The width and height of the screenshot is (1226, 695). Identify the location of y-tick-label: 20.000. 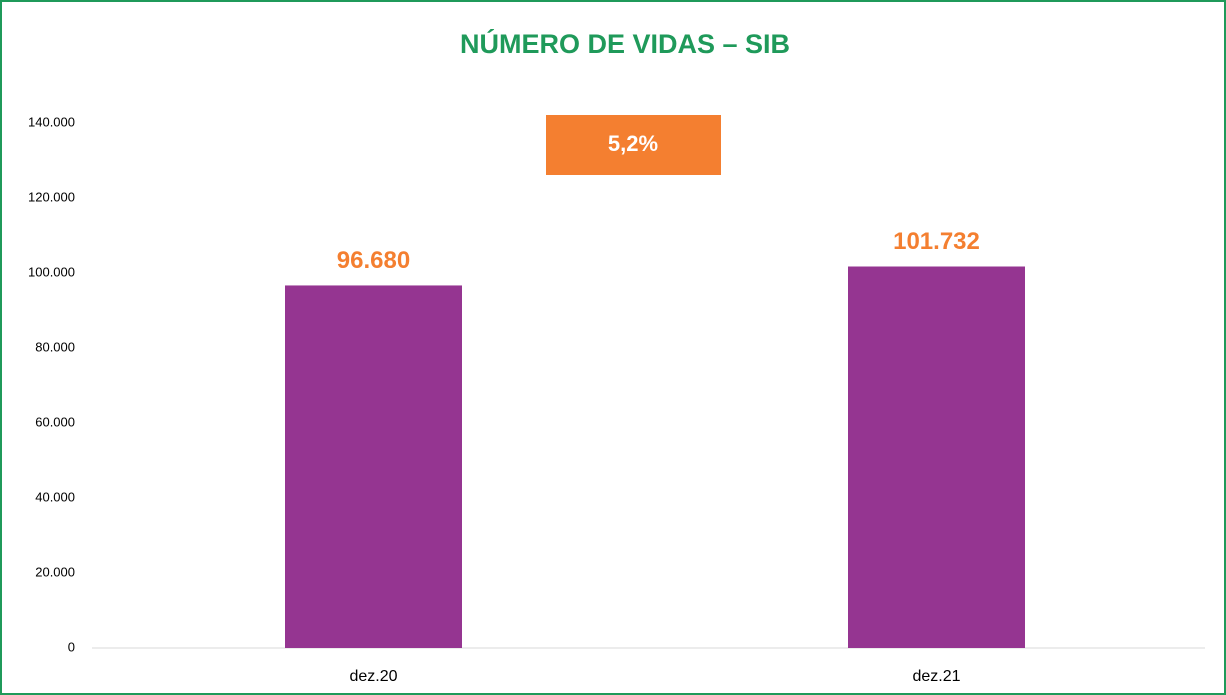
(55, 571).